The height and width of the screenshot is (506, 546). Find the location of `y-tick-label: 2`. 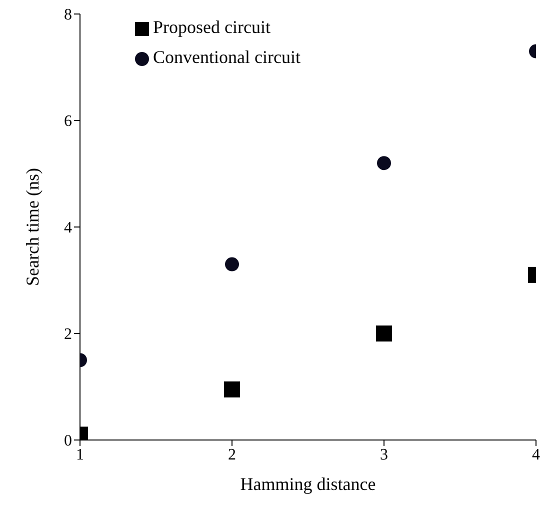

y-tick-label: 2 is located at coordinates (68, 335).